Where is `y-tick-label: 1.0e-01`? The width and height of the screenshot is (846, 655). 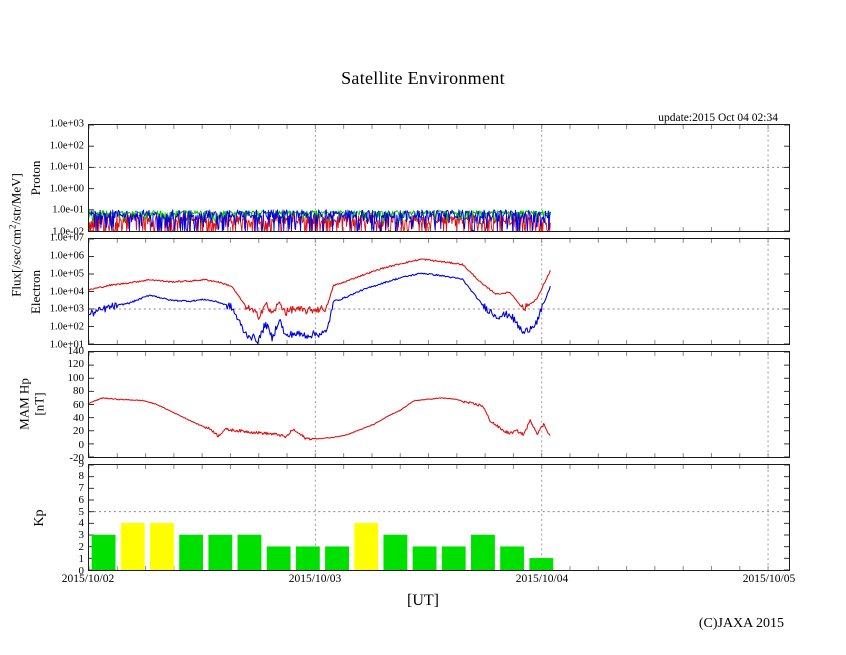
y-tick-label: 1.0e-01 is located at coordinates (68, 210).